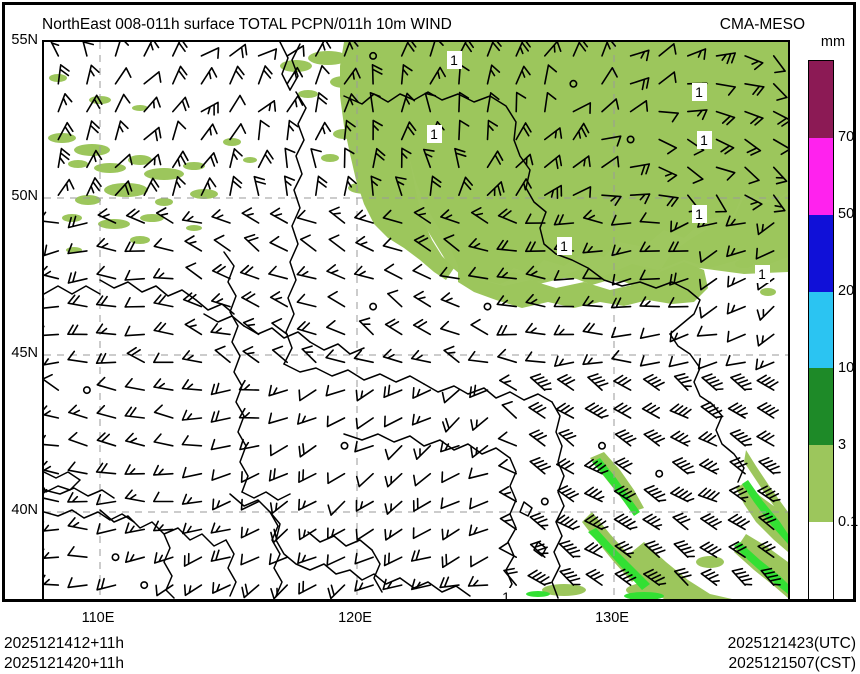 This screenshot has height=674, width=860. I want to click on colorbar-label-50: 50, so click(846, 214).